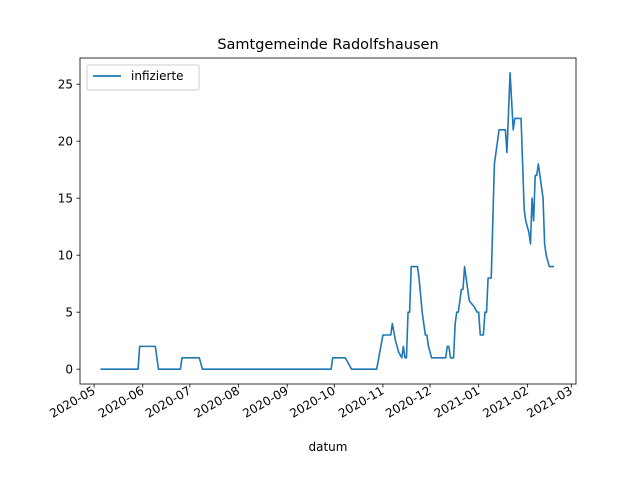 The image size is (640, 480). Describe the element at coordinates (361, 401) in the screenshot. I see `x-tick-label-2020-11: 2020-11` at that location.